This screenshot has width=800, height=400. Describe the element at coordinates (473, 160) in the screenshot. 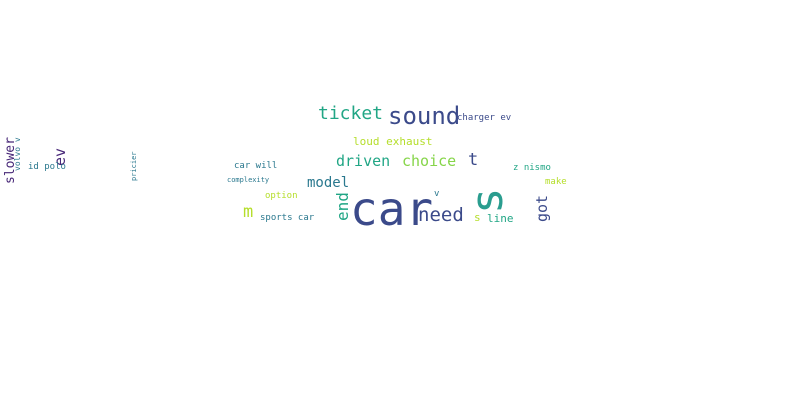

I see `word-t: t` at that location.